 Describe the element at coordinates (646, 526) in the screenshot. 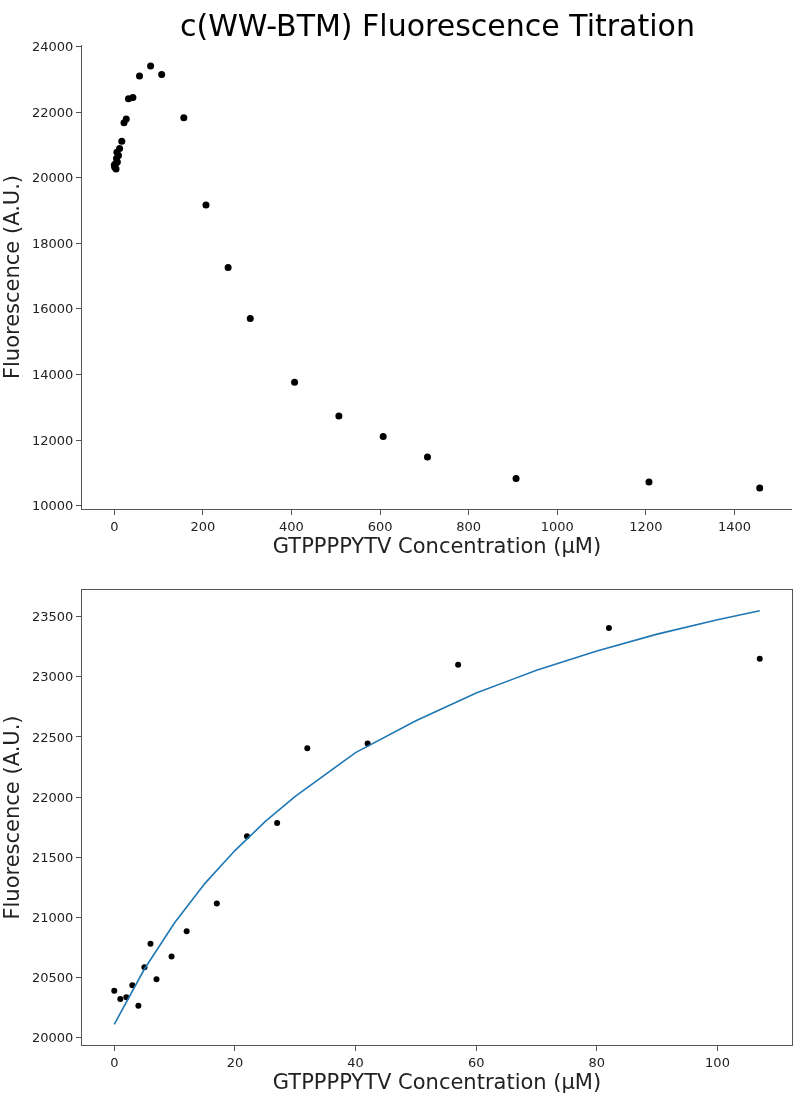

I see `x-tick-label: 1200` at that location.